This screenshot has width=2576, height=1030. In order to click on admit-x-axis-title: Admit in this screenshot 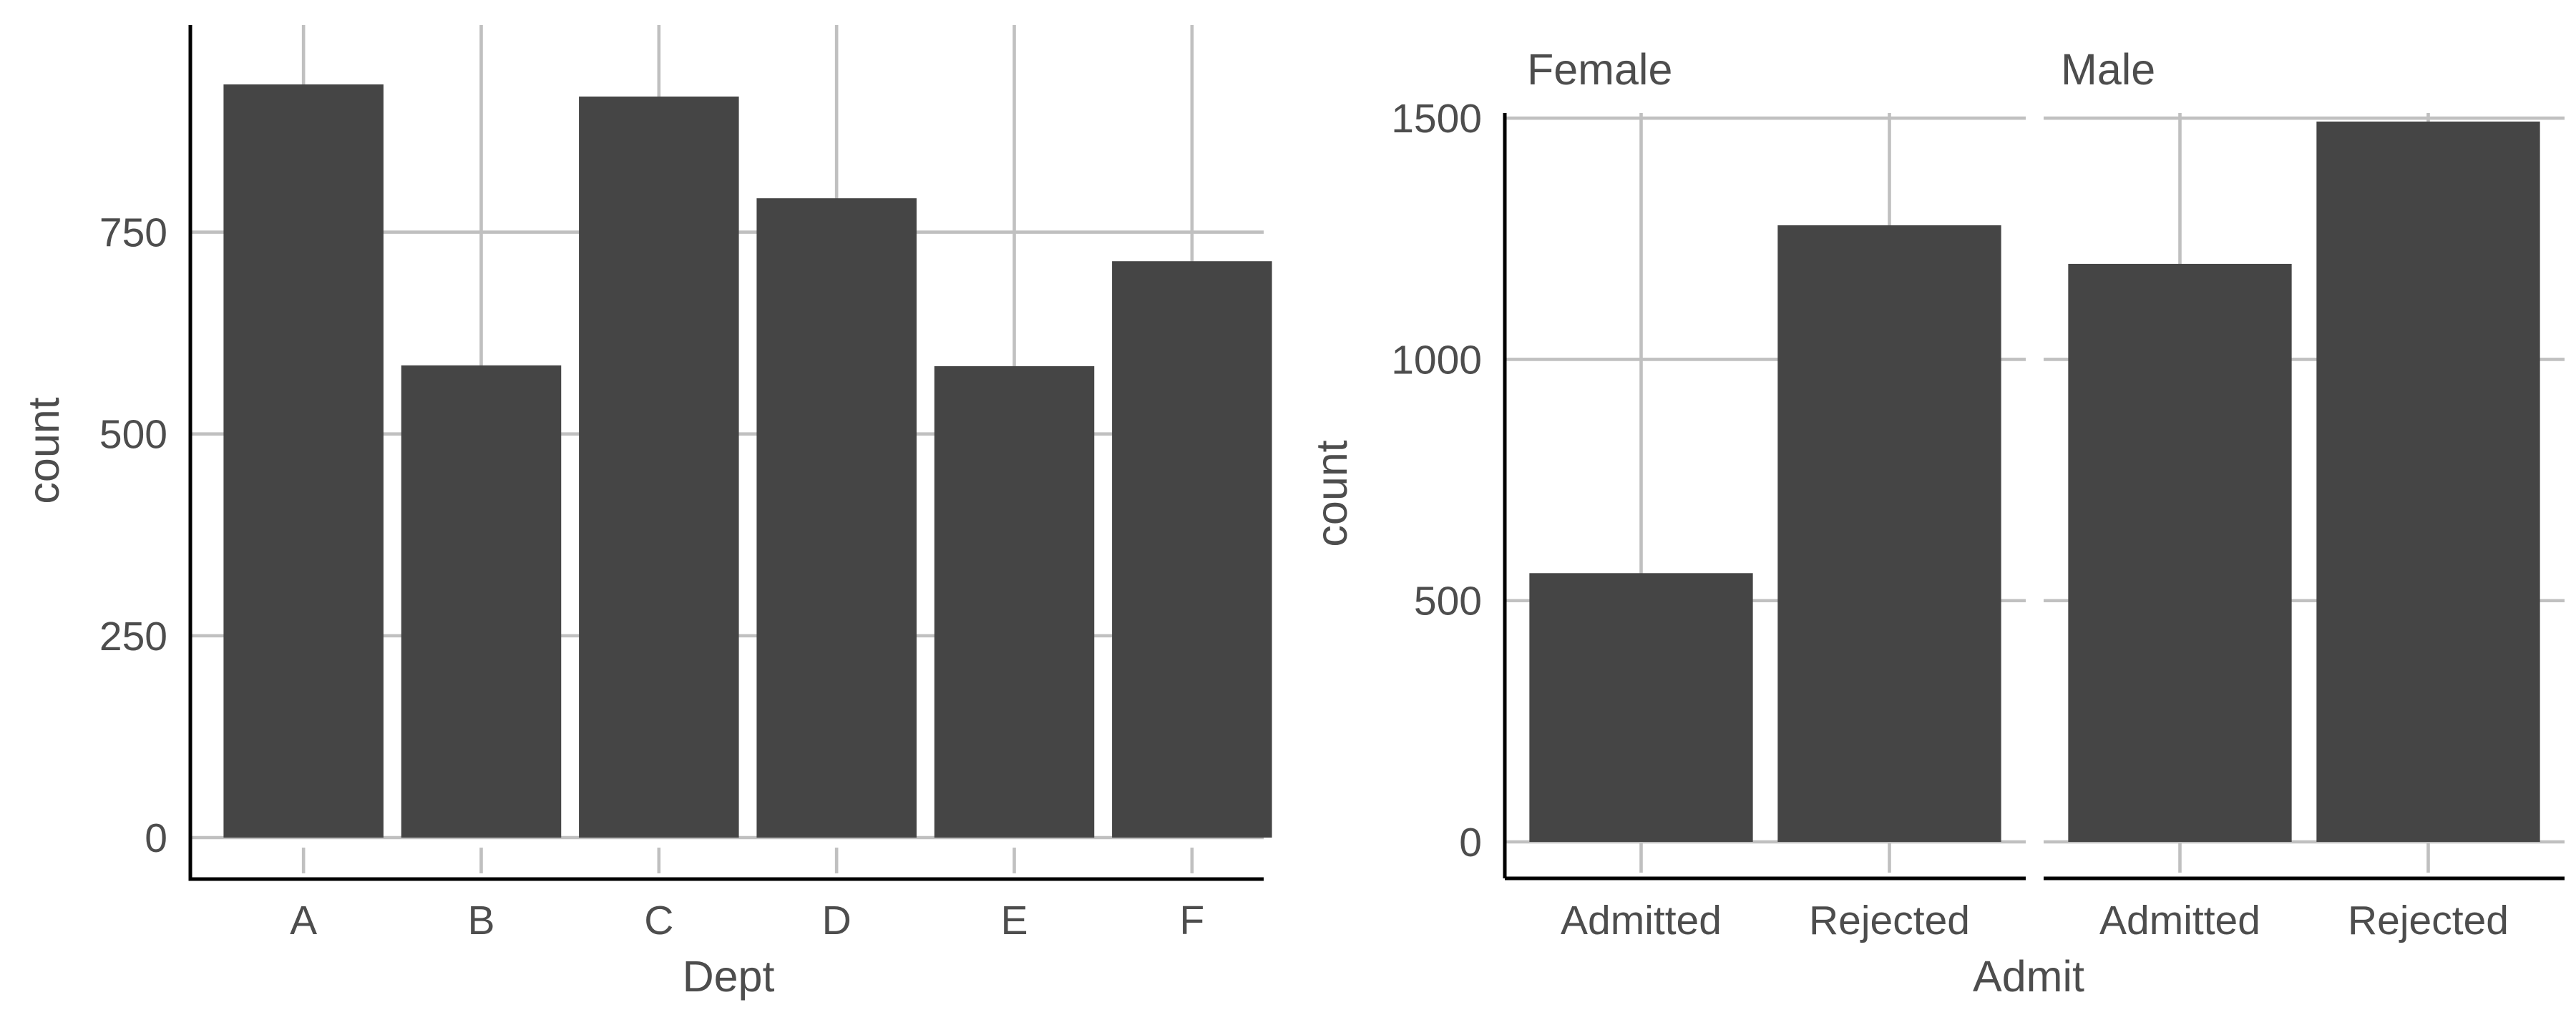, I will do `click(2028, 976)`.